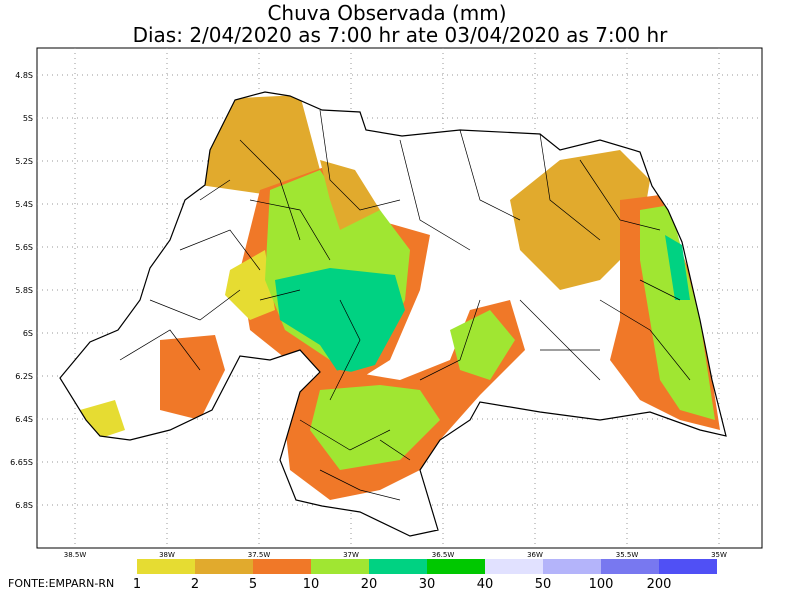 The height and width of the screenshot is (600, 800). Describe the element at coordinates (601, 584) in the screenshot. I see `legend-label: 100` at that location.